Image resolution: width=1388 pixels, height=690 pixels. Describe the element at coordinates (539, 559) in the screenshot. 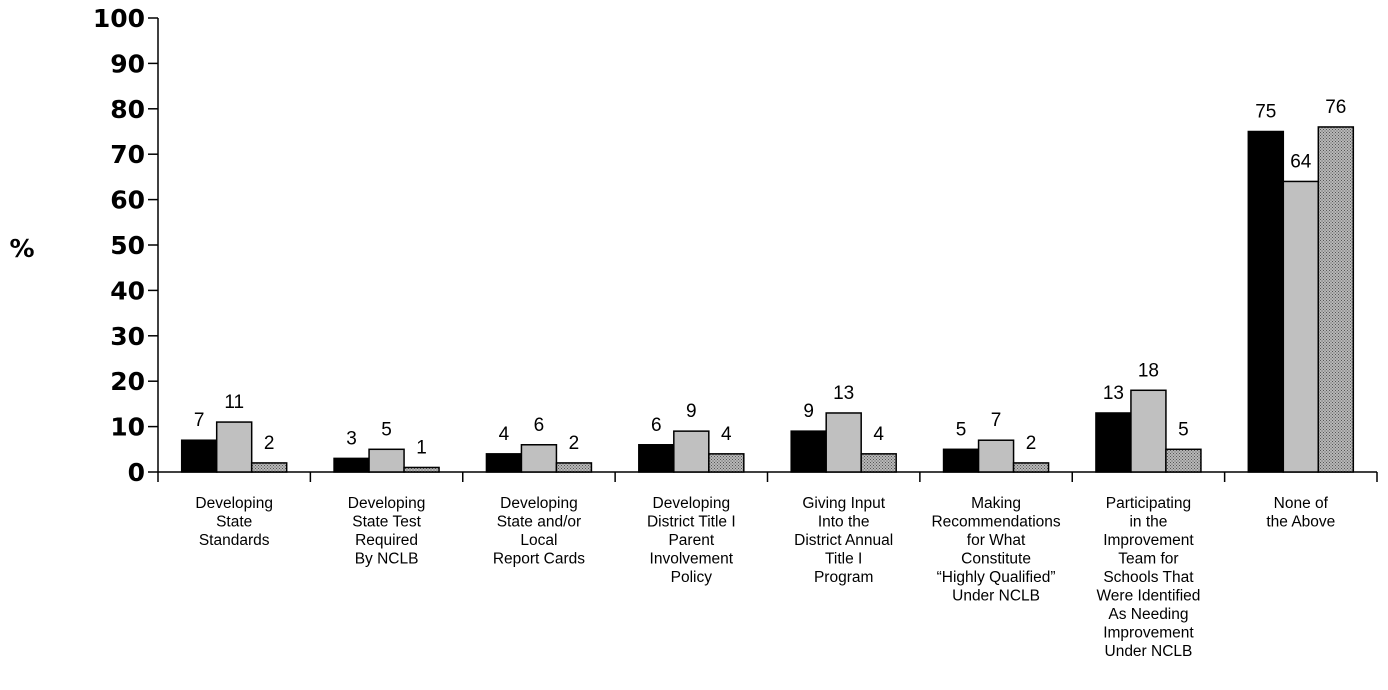

I see `category-label-line: Report Cards` at that location.